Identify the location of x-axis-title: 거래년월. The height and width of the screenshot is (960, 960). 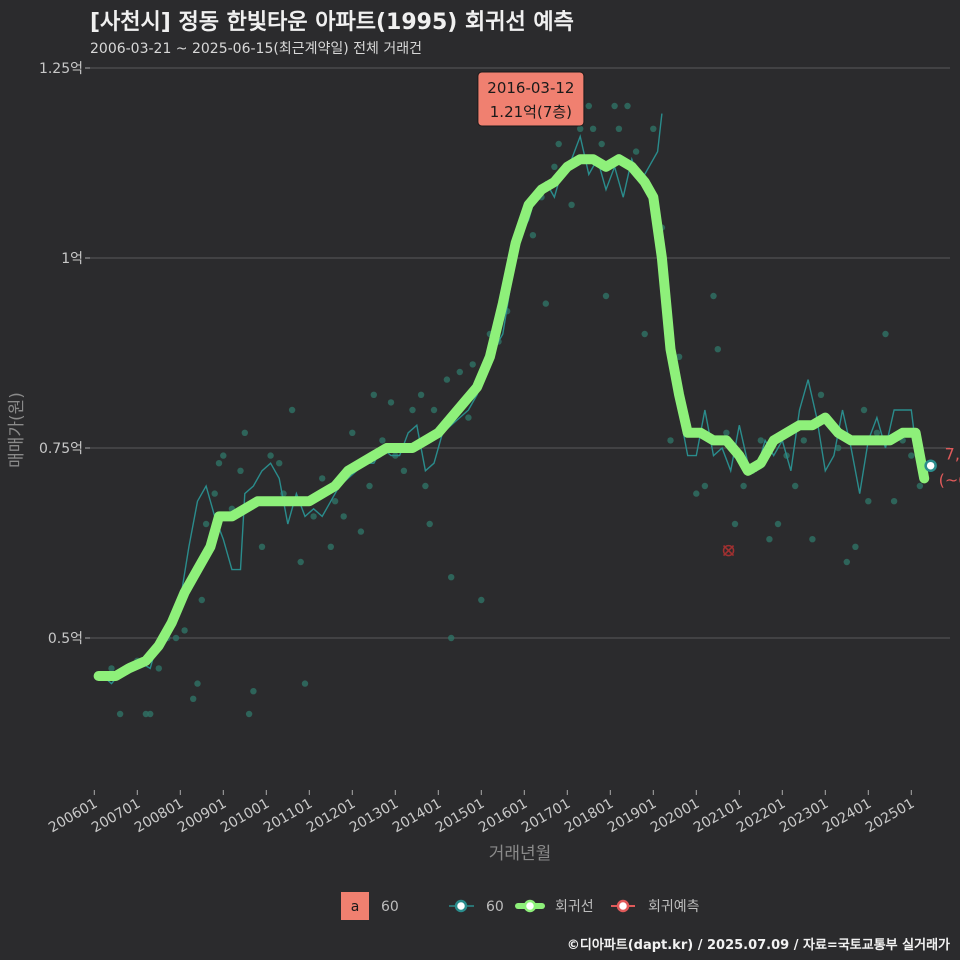
(520, 854).